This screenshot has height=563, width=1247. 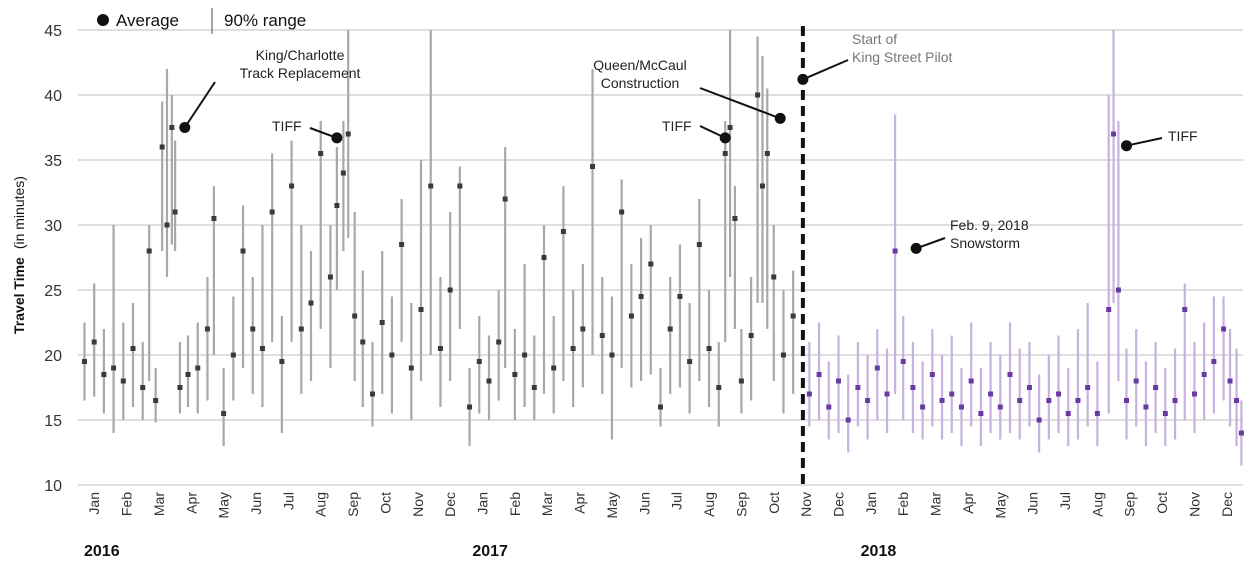 What do you see at coordinates (300, 55) in the screenshot?
I see `annotation-text: King/Charlotte` at bounding box center [300, 55].